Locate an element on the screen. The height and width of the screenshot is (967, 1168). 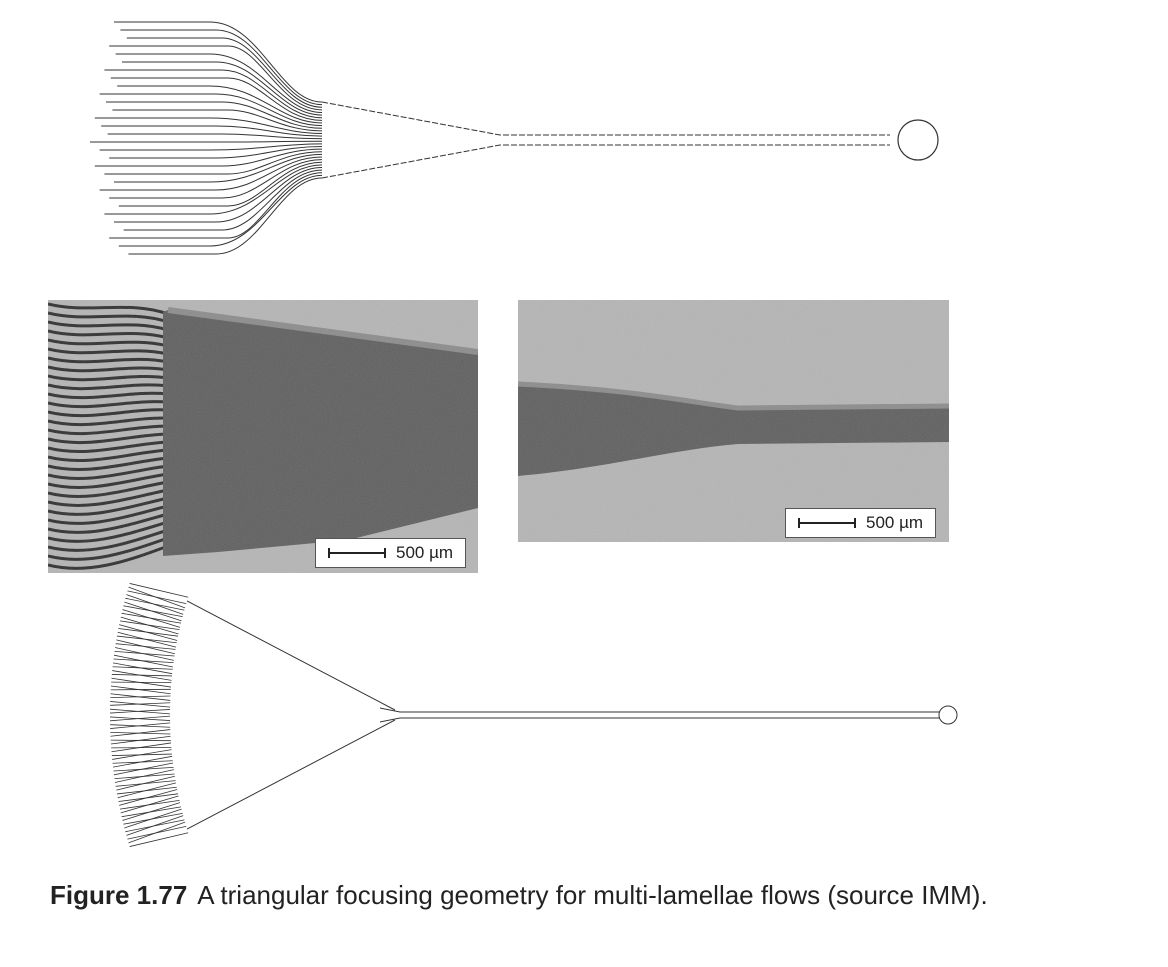
sem-image-right: 500 µm is located at coordinates (733, 421).